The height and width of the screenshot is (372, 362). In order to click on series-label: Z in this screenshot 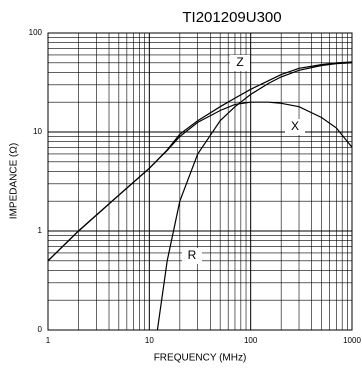, I will do `click(239, 62)`.